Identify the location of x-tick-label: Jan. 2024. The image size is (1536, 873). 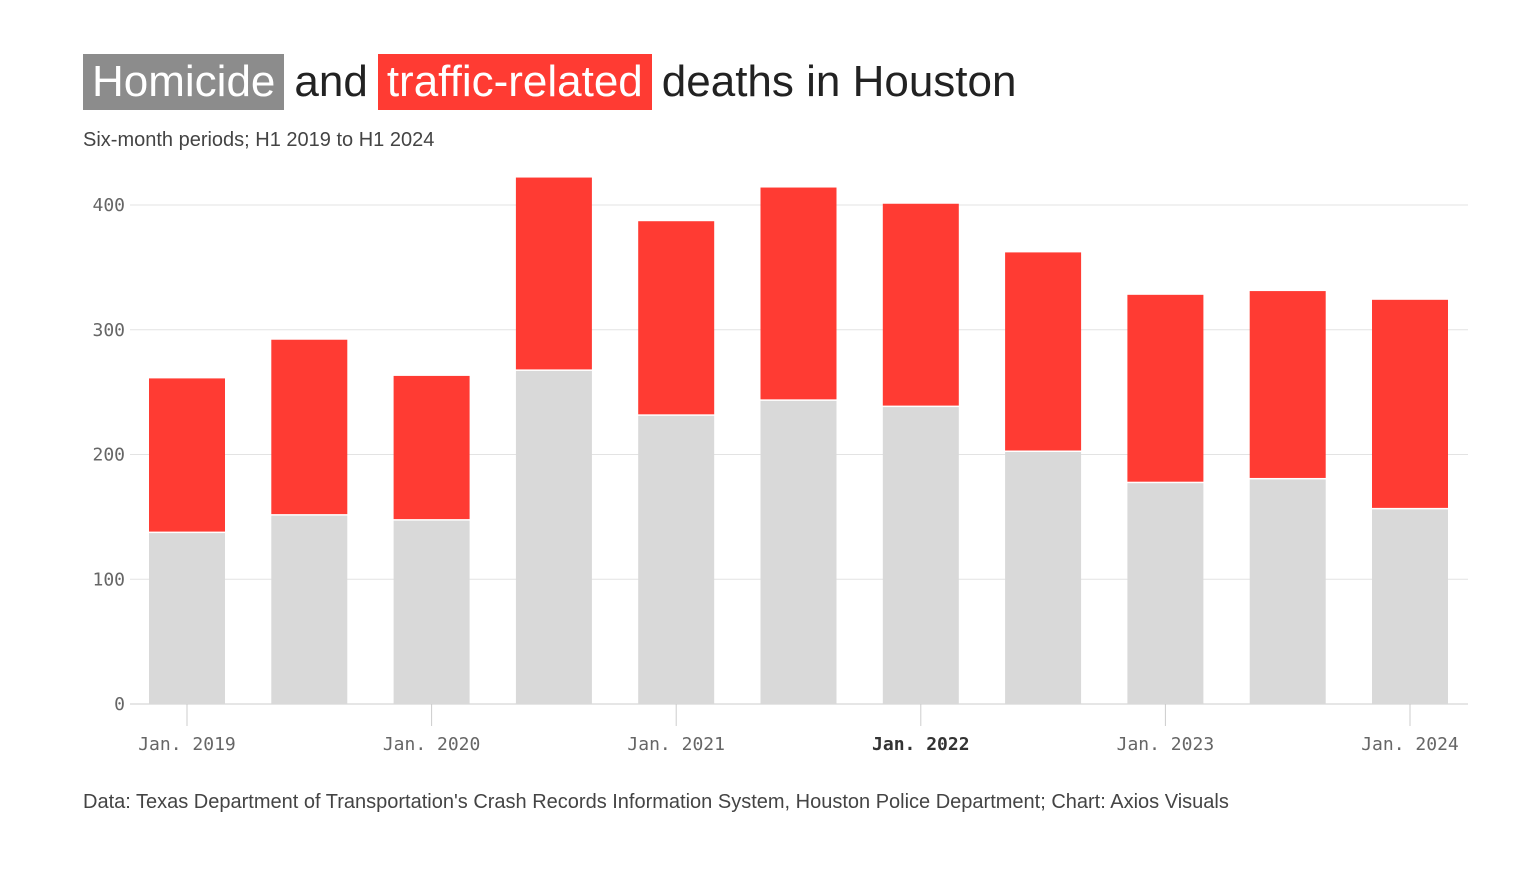
(1410, 744).